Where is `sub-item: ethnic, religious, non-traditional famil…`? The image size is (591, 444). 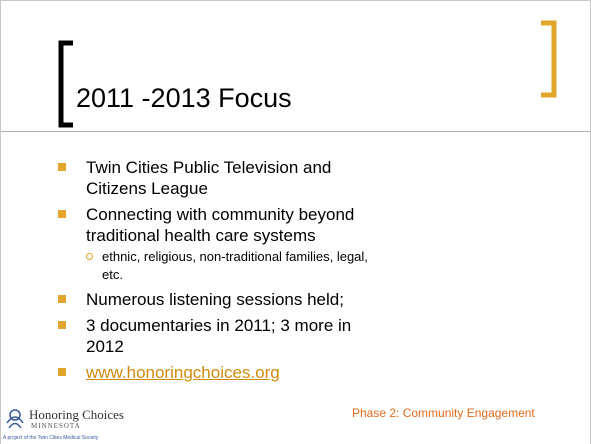 sub-item: ethnic, religious, non-traditional famil… is located at coordinates (229, 266).